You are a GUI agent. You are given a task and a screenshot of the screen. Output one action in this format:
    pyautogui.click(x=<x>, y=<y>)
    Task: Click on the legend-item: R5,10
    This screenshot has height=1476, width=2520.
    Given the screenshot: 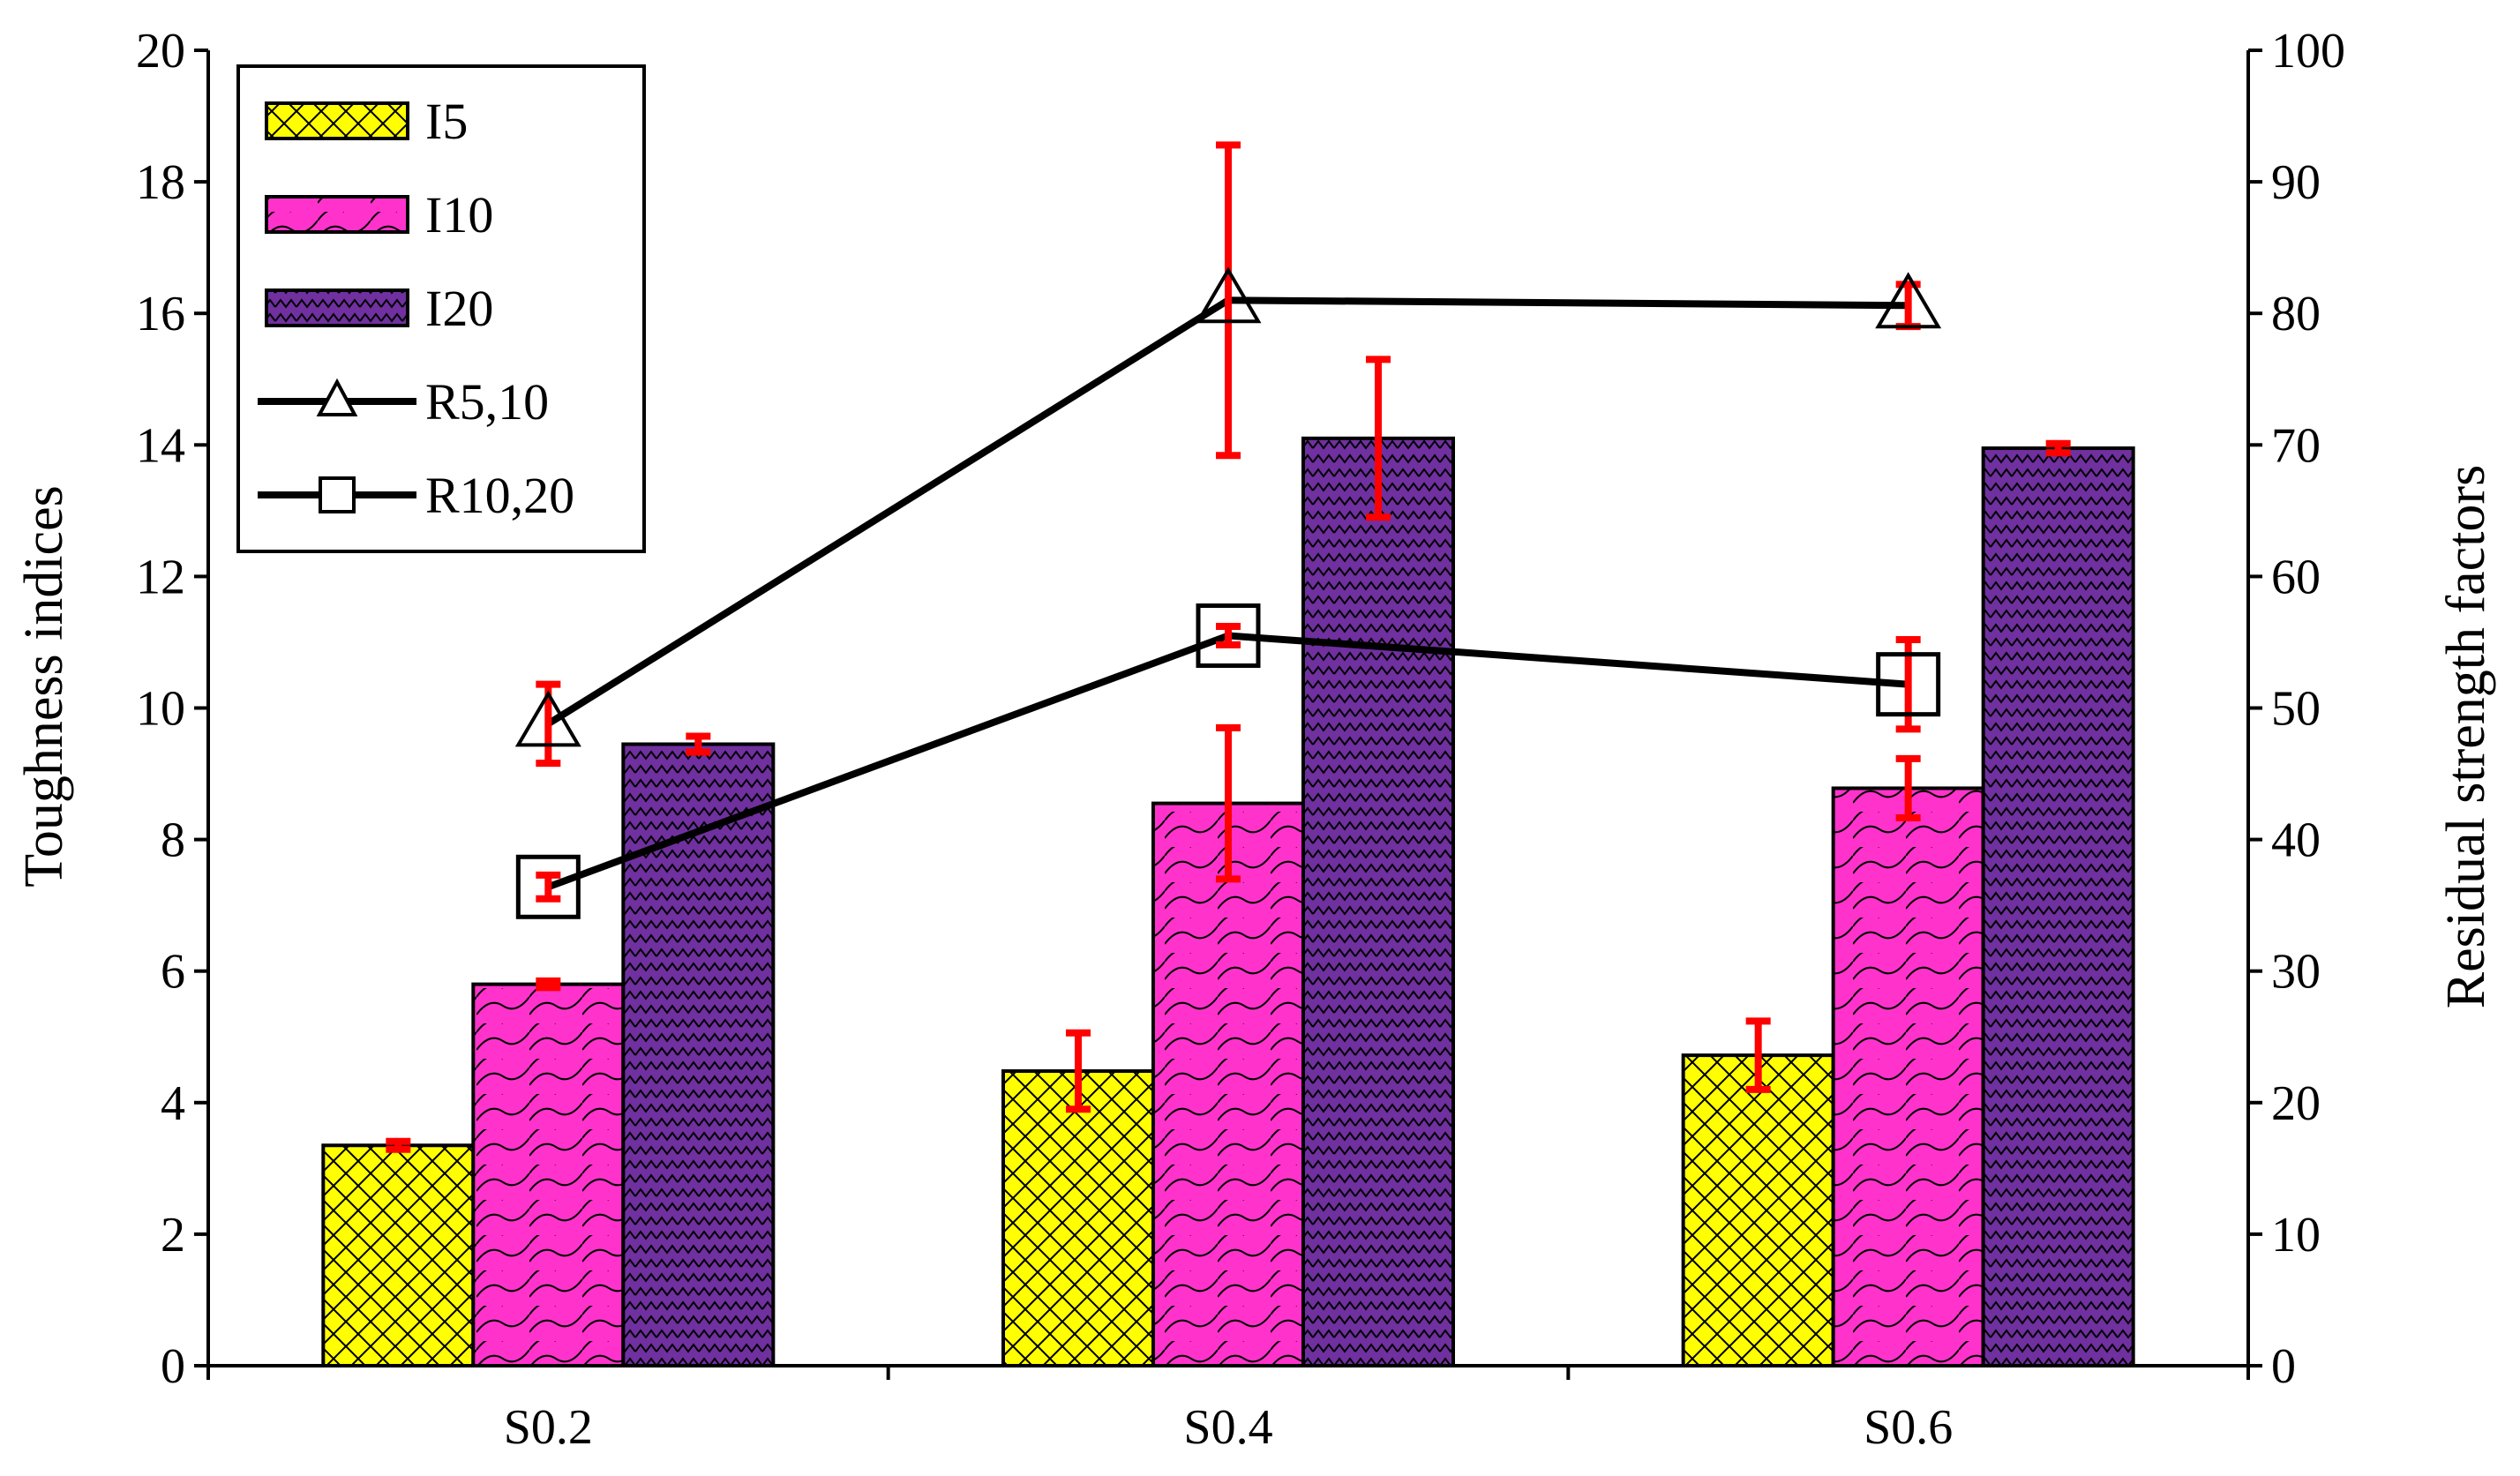 What is the action you would take?
    pyautogui.click(x=403, y=402)
    